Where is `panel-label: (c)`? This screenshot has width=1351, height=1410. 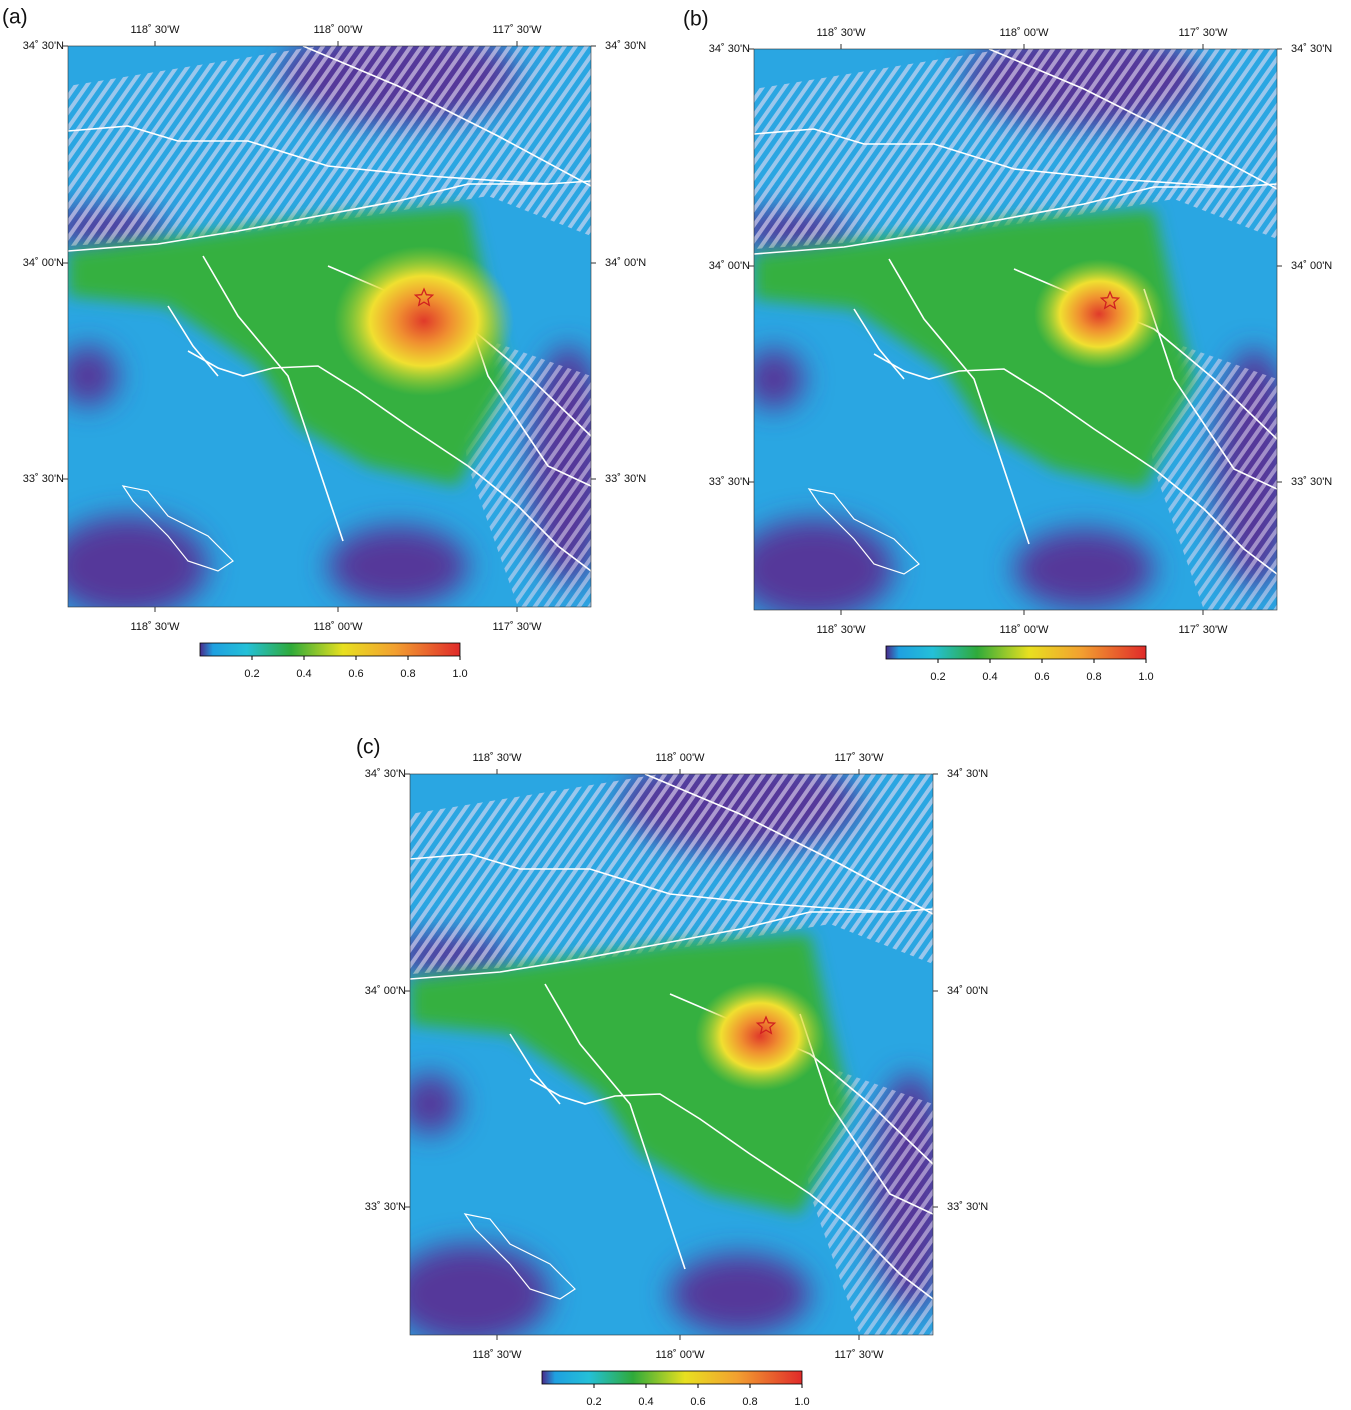
panel-label: (c) is located at coordinates (368, 747).